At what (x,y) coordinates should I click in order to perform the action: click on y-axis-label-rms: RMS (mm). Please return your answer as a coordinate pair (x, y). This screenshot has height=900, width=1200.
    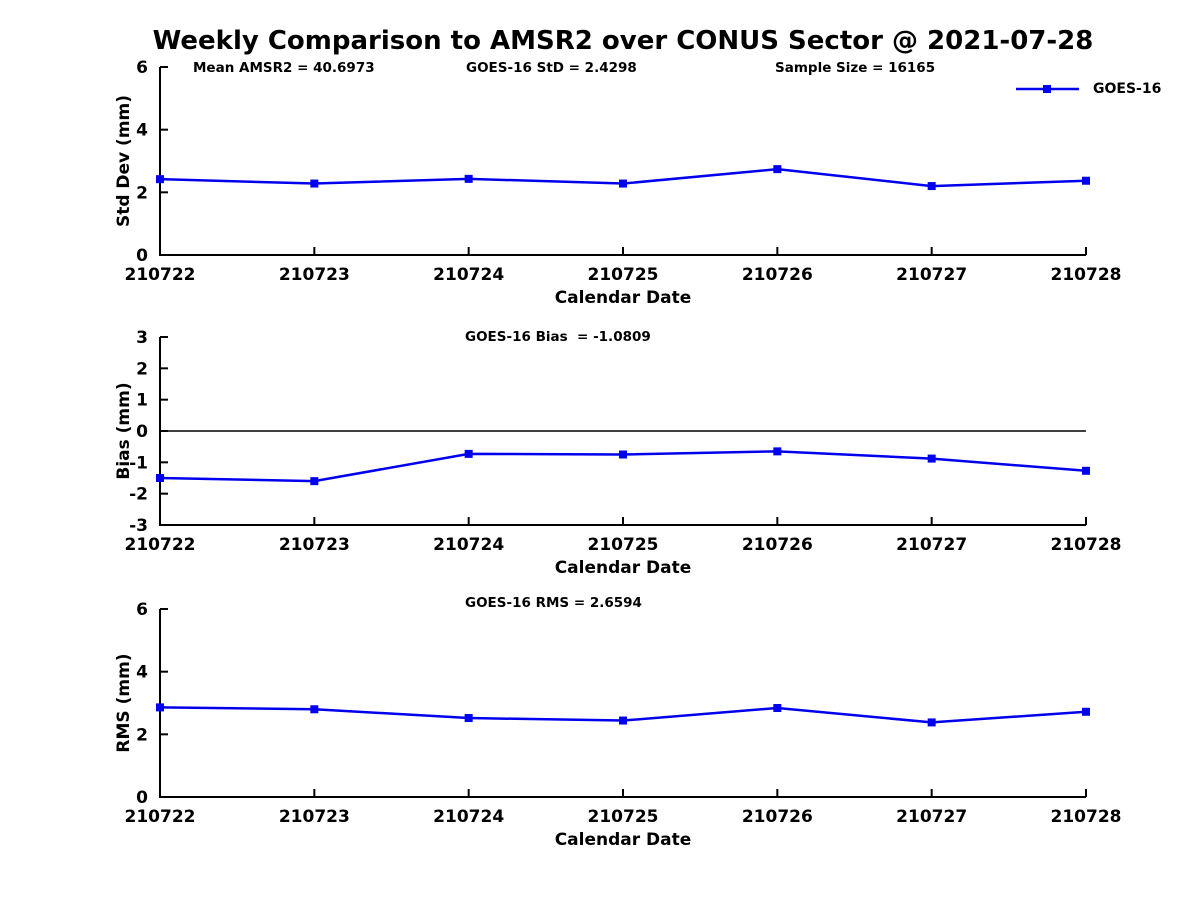
    Looking at the image, I should click on (124, 703).